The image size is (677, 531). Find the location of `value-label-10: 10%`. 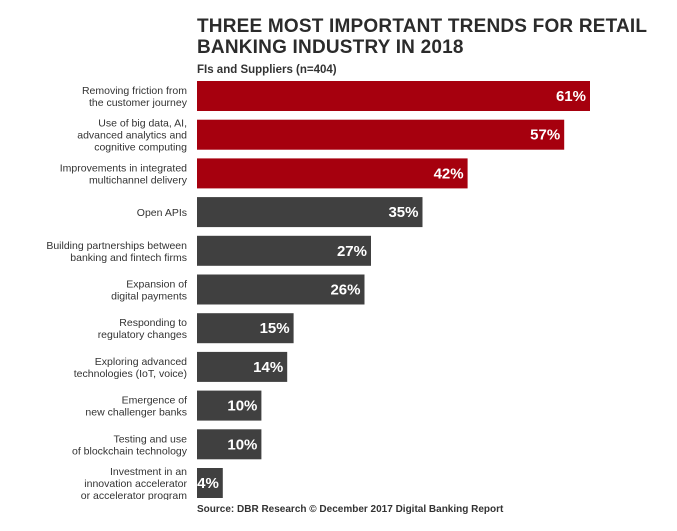

value-label-10: 10% is located at coordinates (242, 444).